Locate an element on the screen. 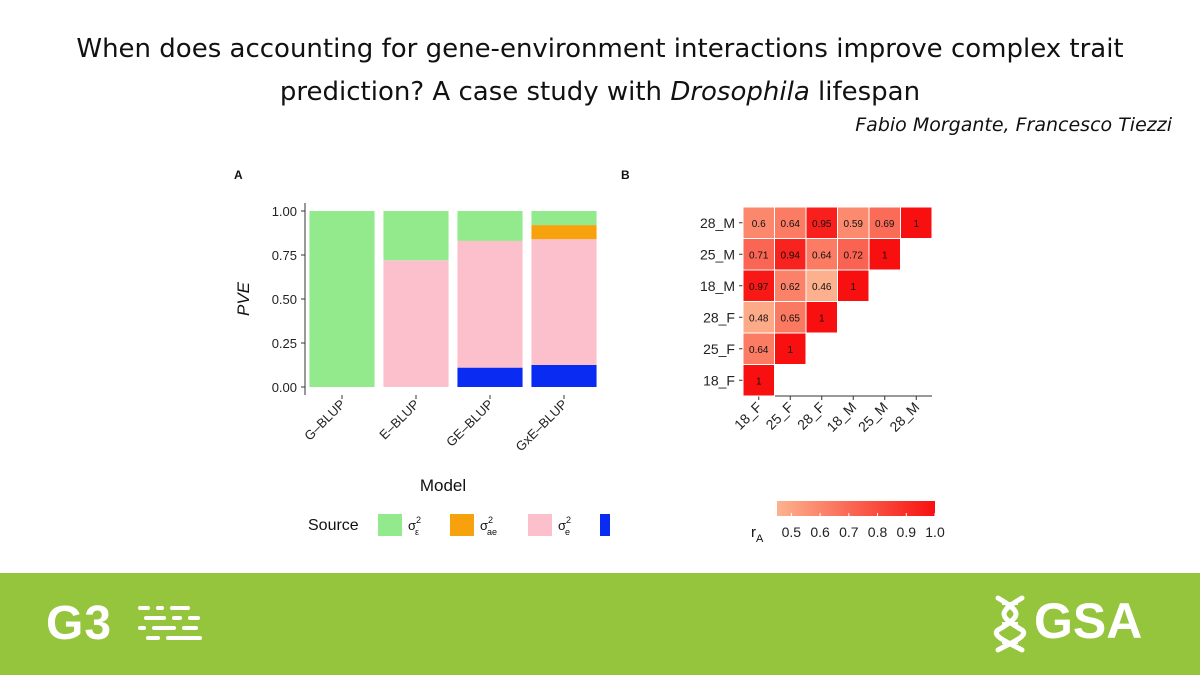 Image resolution: width=1200 pixels, height=675 pixels. heatmap-x-label: 28_F is located at coordinates (811, 416).